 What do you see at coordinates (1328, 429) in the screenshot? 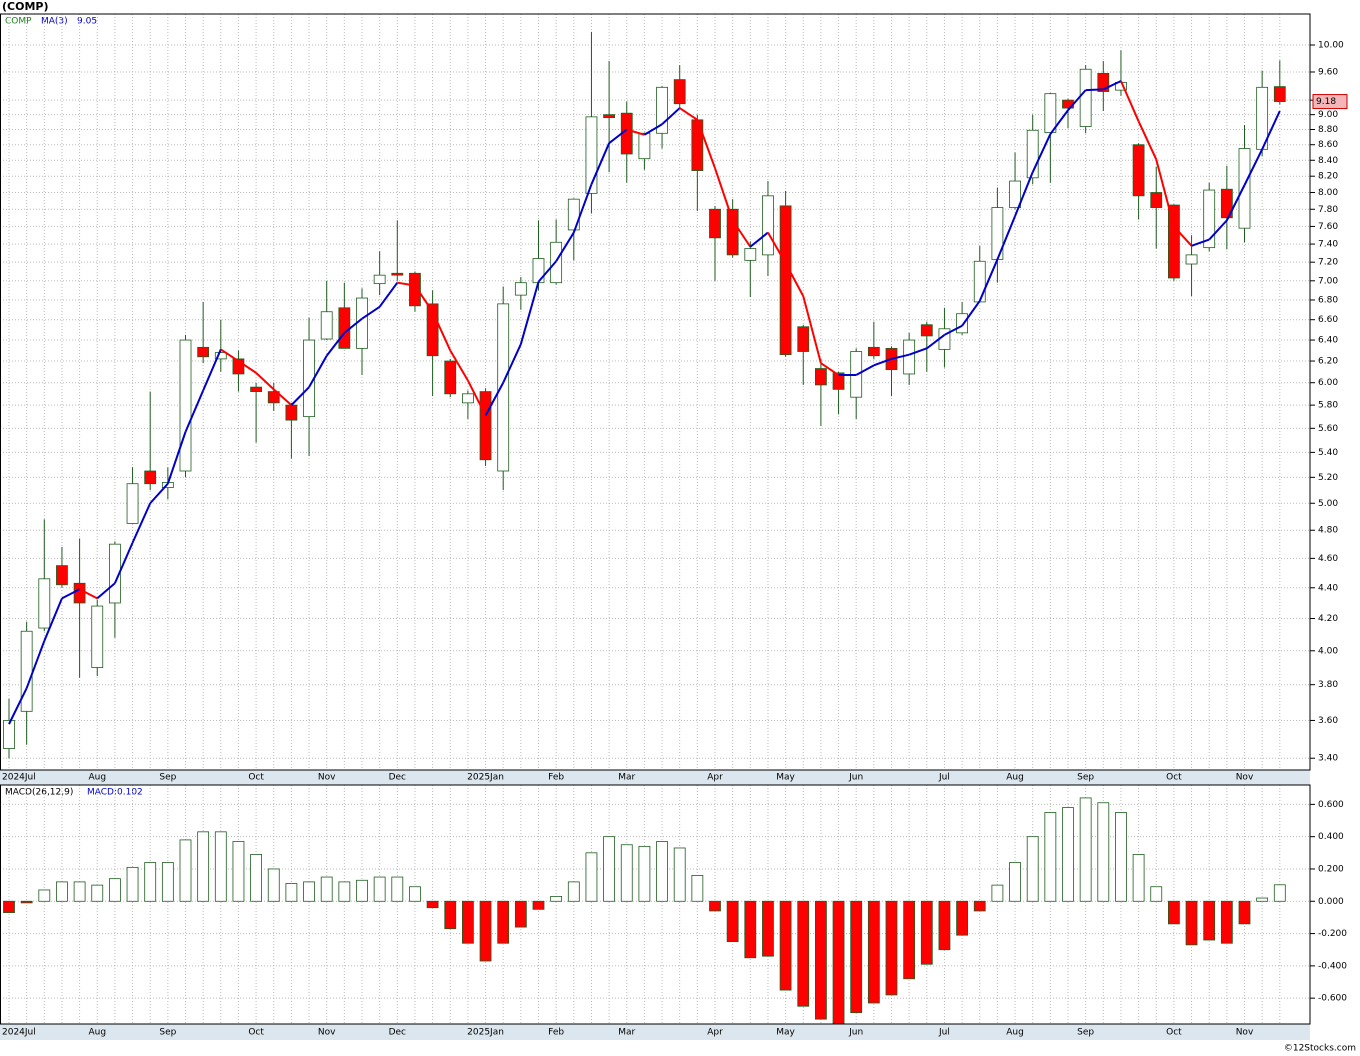
I see `y-tick-label: 5.60` at bounding box center [1328, 429].